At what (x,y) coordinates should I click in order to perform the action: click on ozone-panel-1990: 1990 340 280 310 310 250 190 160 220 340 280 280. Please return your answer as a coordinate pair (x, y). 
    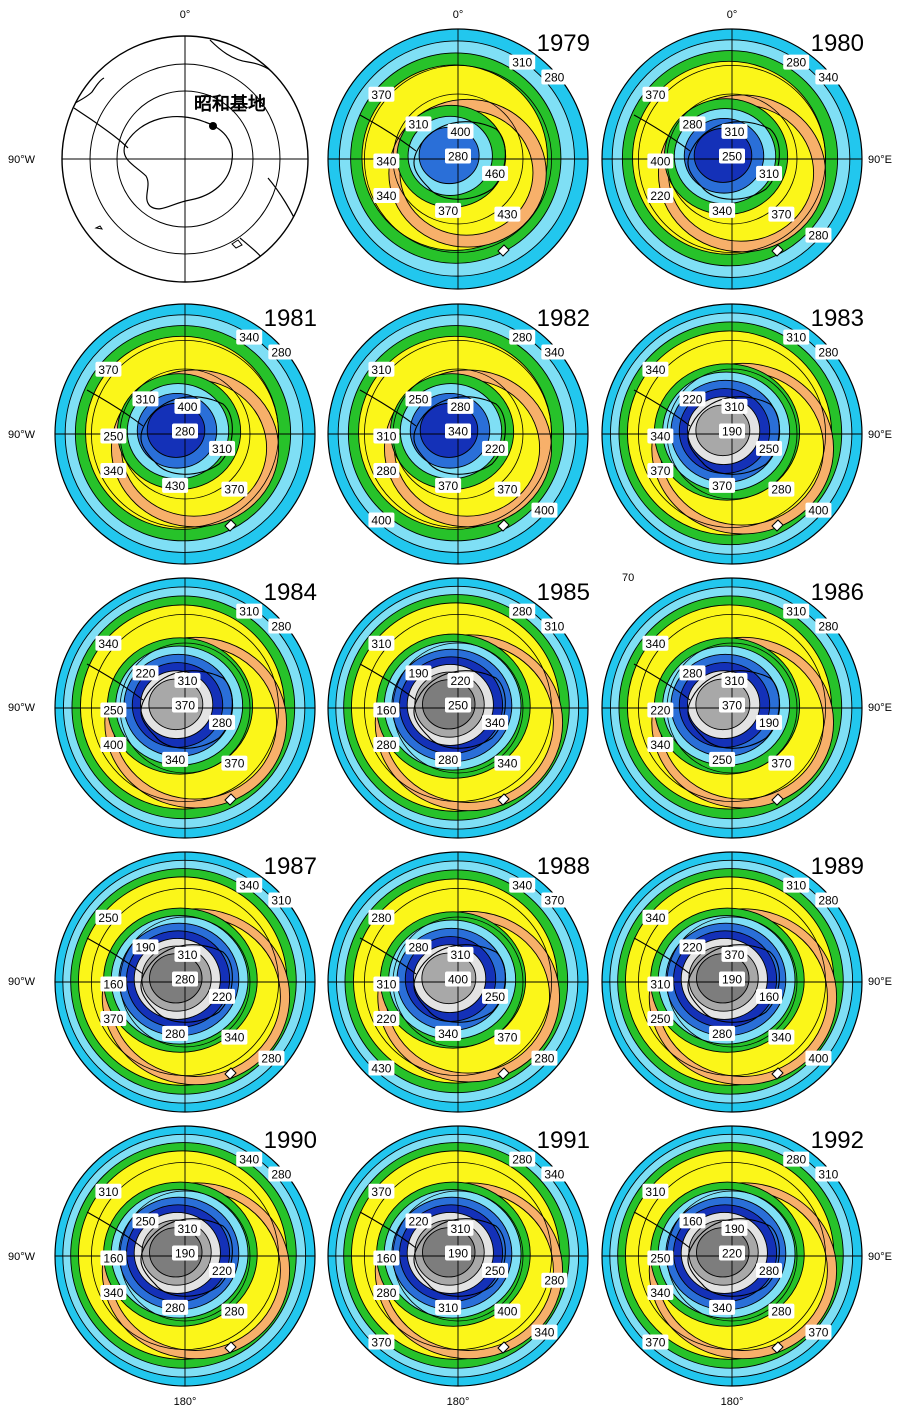
    Looking at the image, I should click on (185, 1256).